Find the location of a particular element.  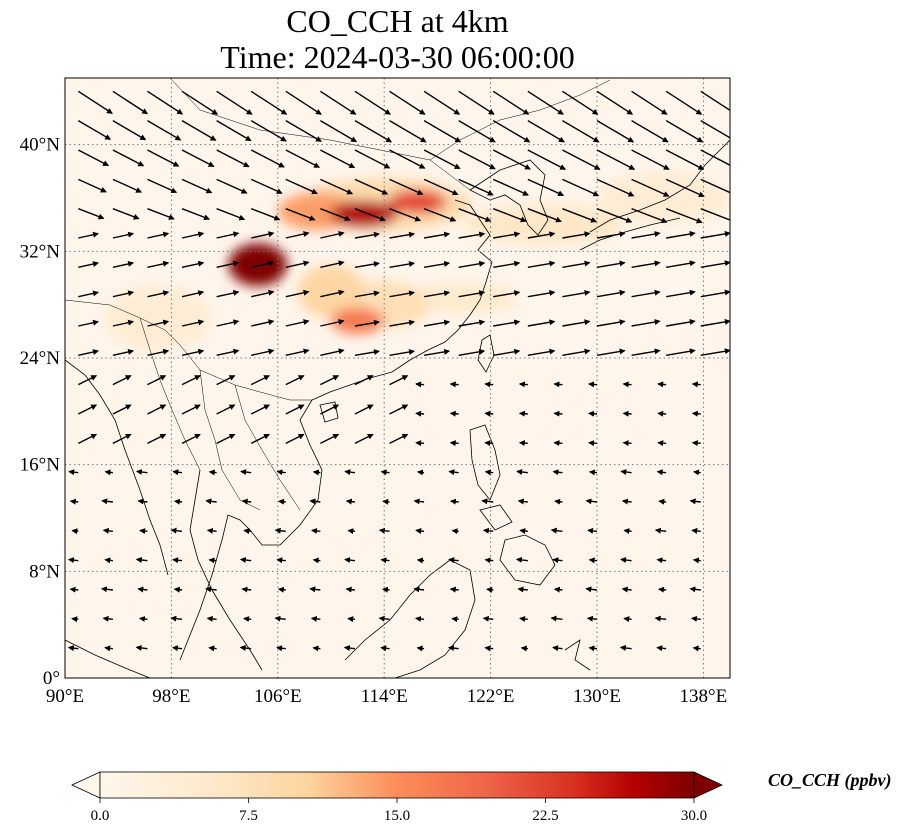

lat-tick-label: 24°N is located at coordinates (40, 358).